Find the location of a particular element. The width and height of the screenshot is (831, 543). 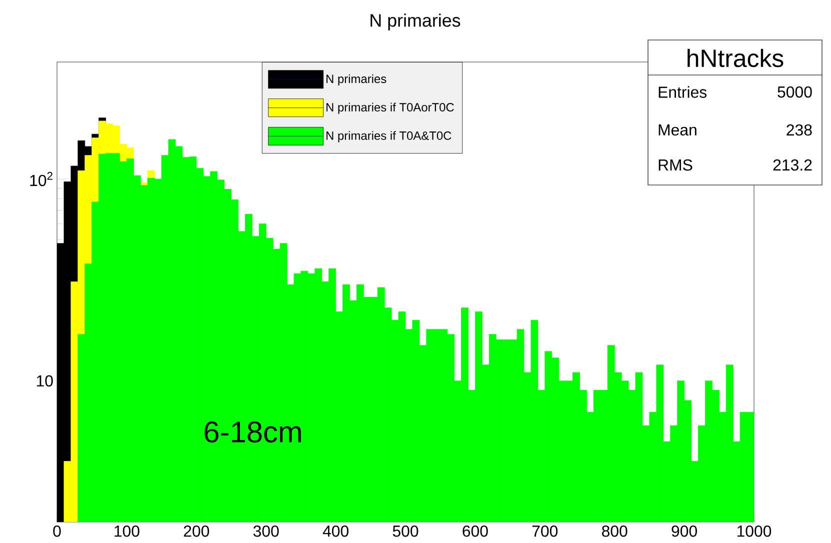

annotation: Entries is located at coordinates (682, 92).